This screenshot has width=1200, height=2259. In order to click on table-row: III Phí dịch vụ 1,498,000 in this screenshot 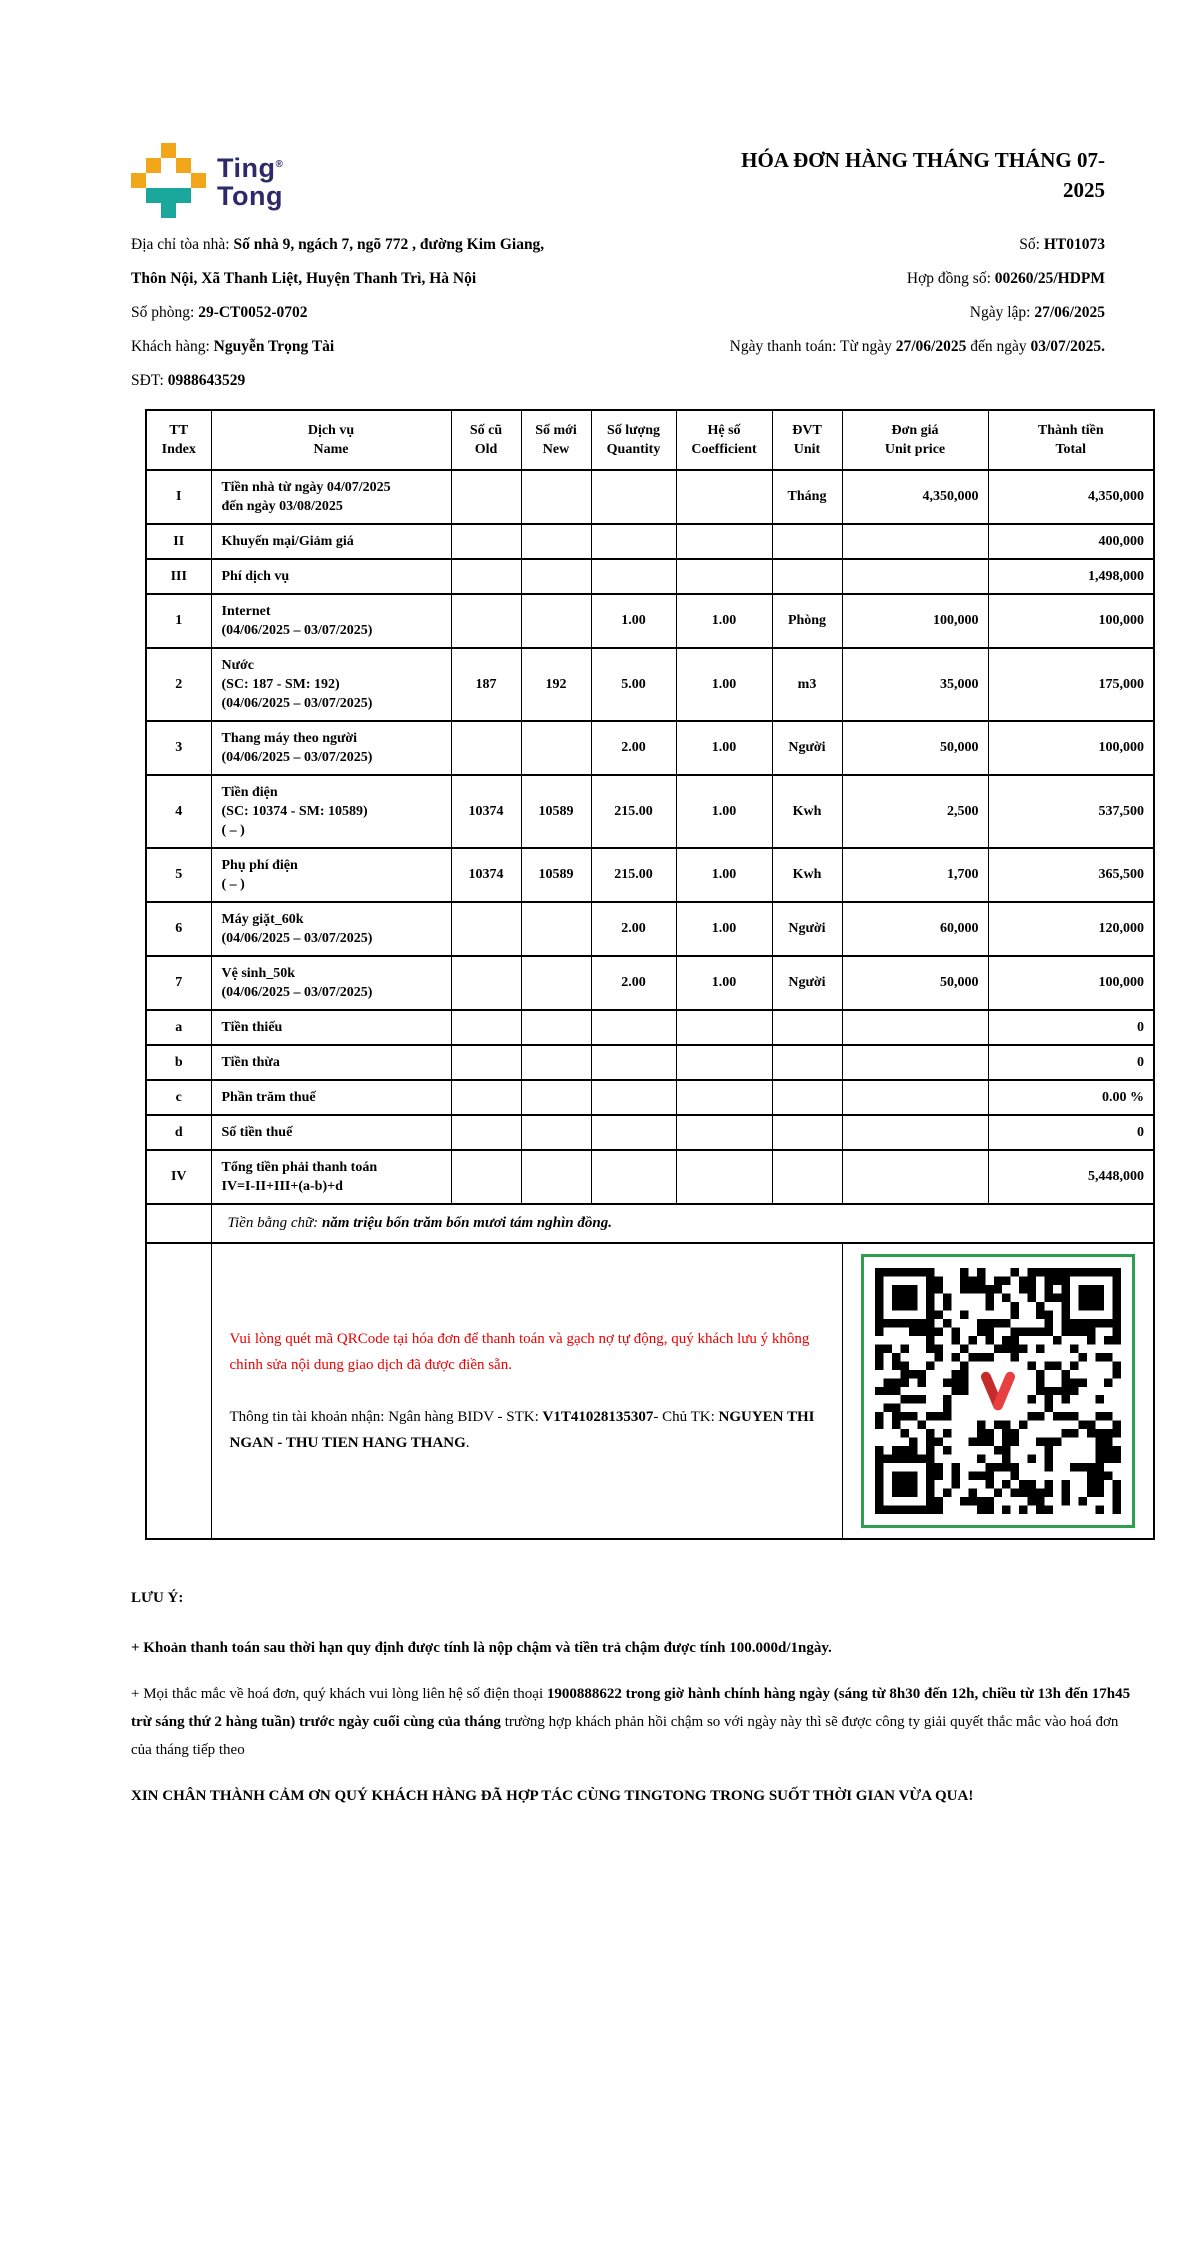, I will do `click(650, 577)`.